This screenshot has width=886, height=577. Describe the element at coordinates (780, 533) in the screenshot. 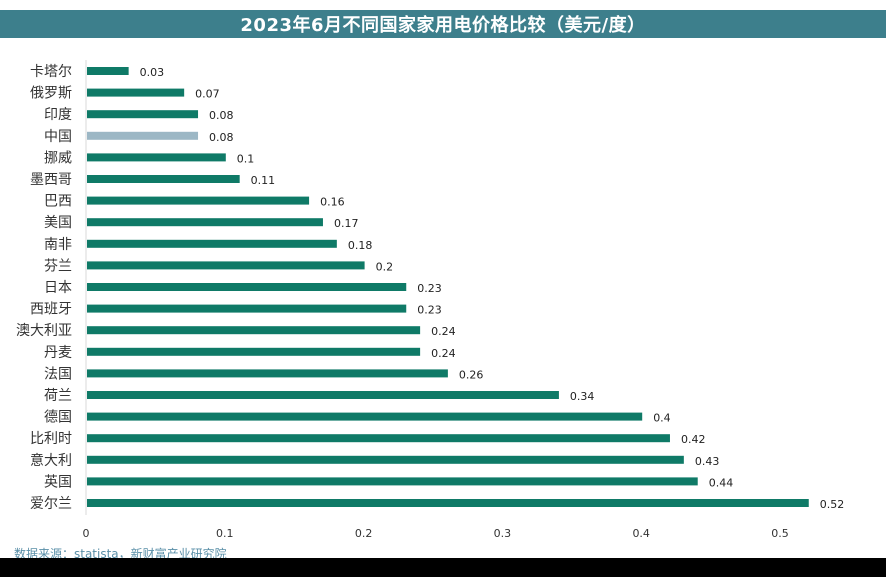

I see `x-tick-label: 0.5` at that location.